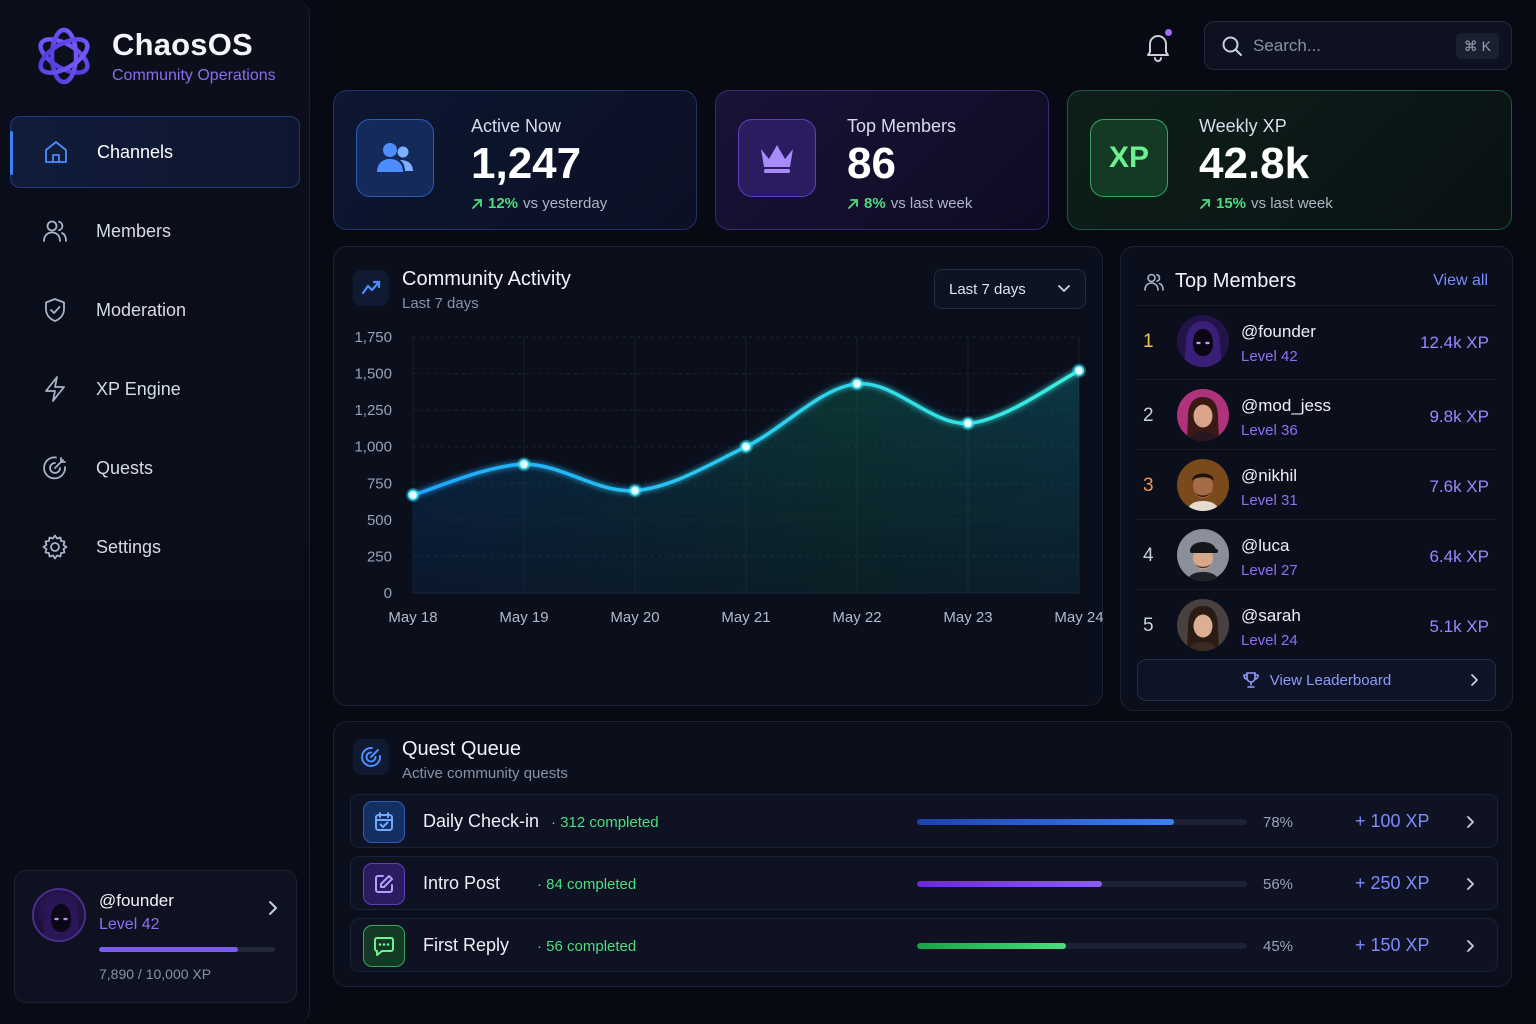 This screenshot has height=1024, width=1536. What do you see at coordinates (187, 949) in the screenshot?
I see `xp-progress-bar` at bounding box center [187, 949].